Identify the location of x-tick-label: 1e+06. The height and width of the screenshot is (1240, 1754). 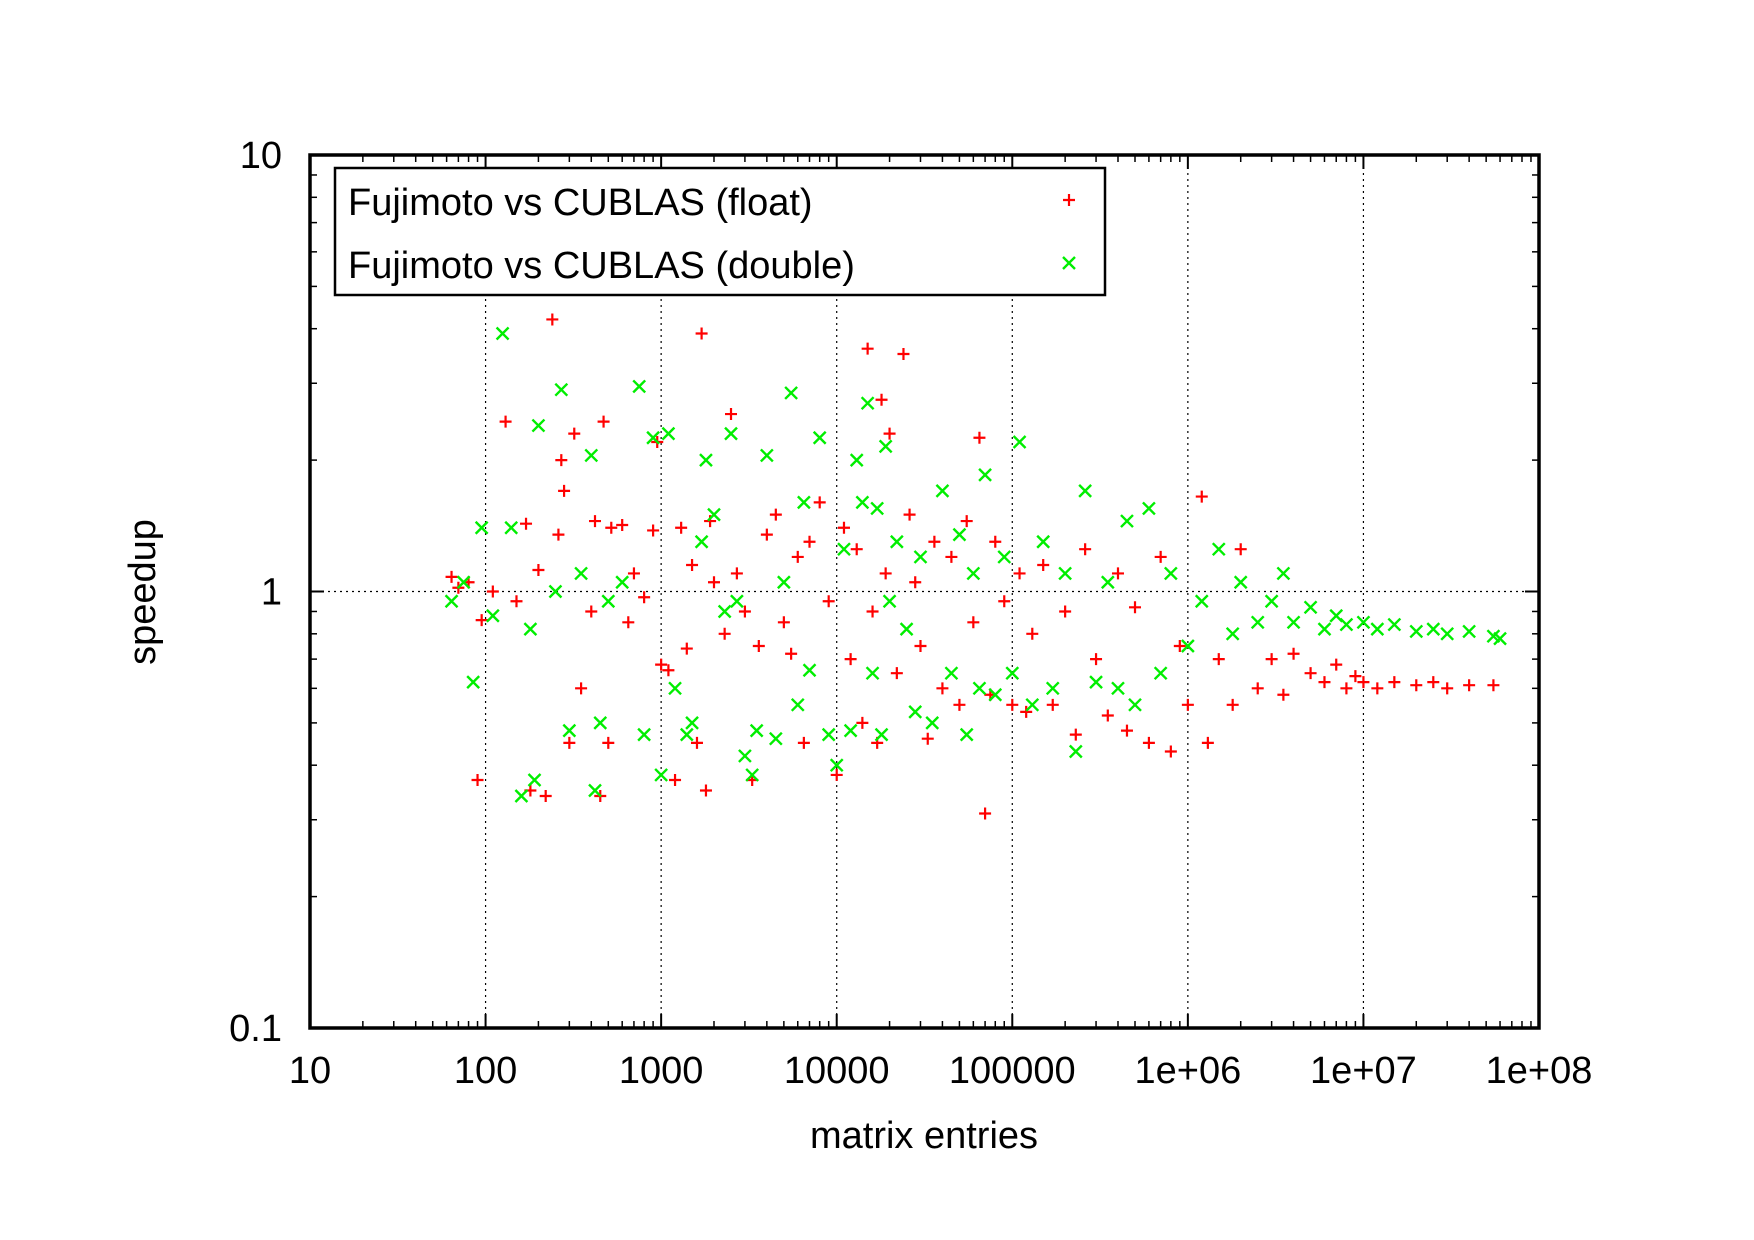
(1187, 1071).